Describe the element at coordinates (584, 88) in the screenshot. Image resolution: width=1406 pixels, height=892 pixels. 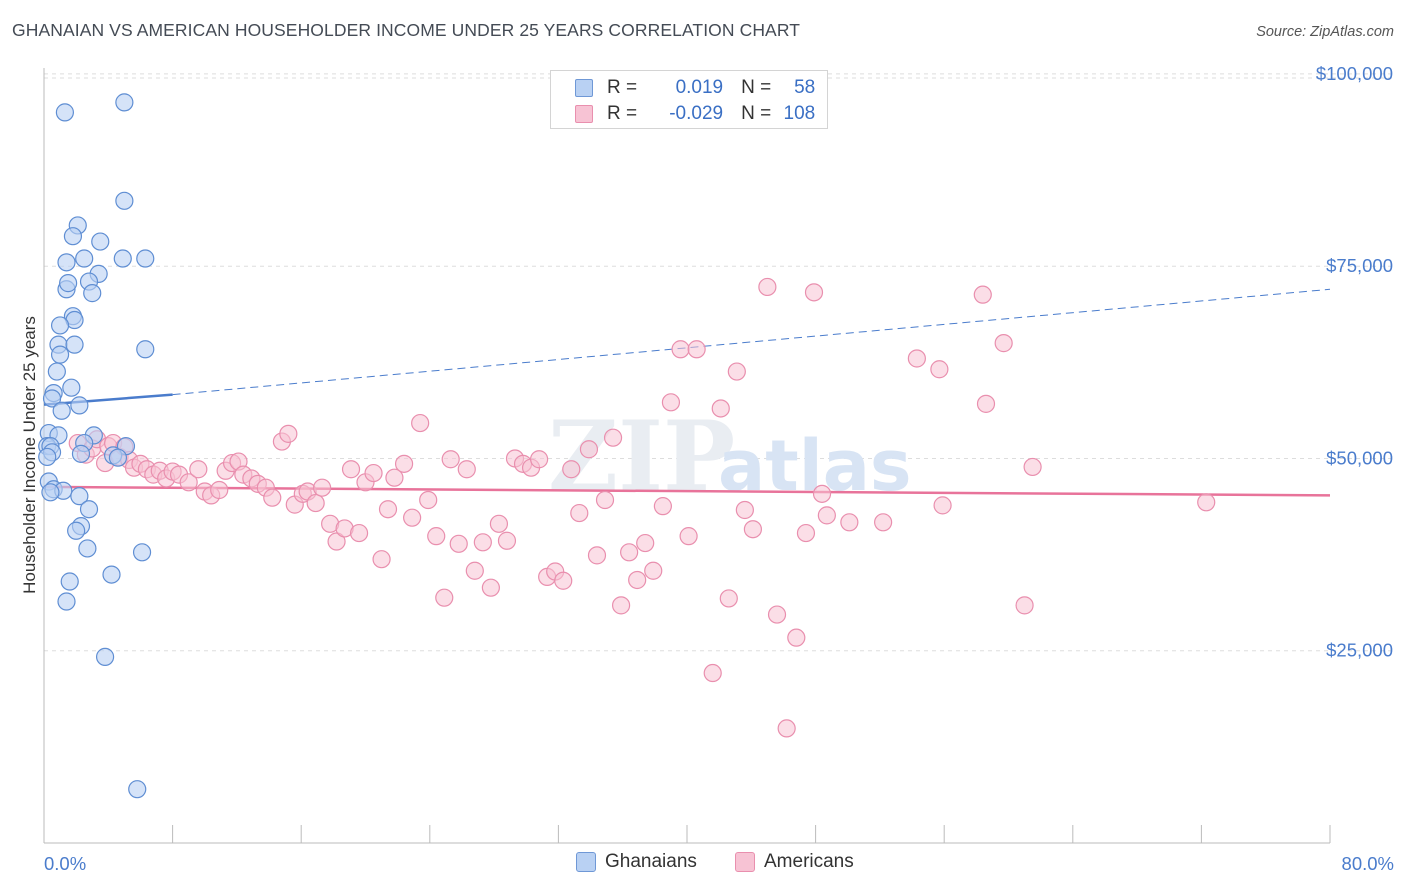
I see `legend-swatch-blue` at that location.